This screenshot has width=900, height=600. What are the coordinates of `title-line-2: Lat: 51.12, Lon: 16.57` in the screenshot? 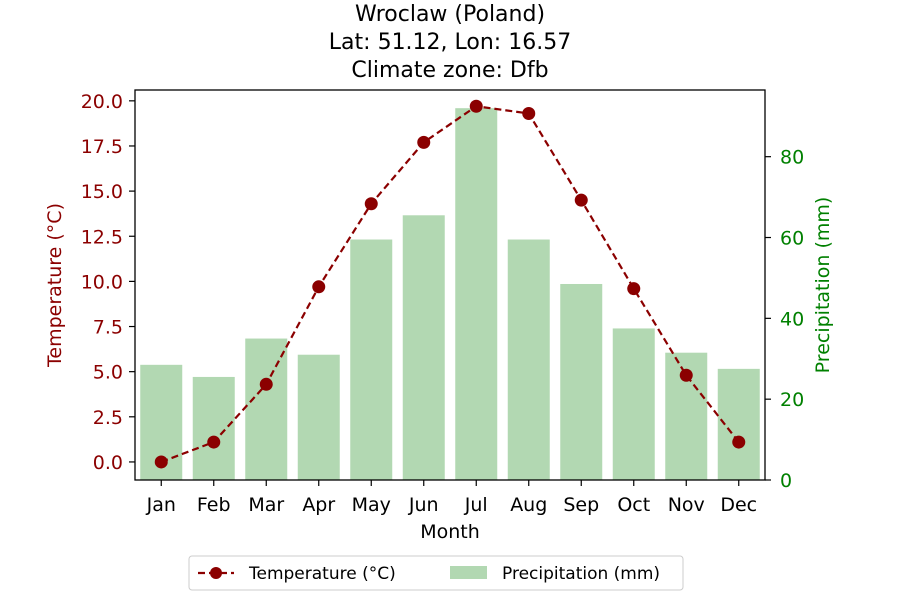 It's located at (450, 42).